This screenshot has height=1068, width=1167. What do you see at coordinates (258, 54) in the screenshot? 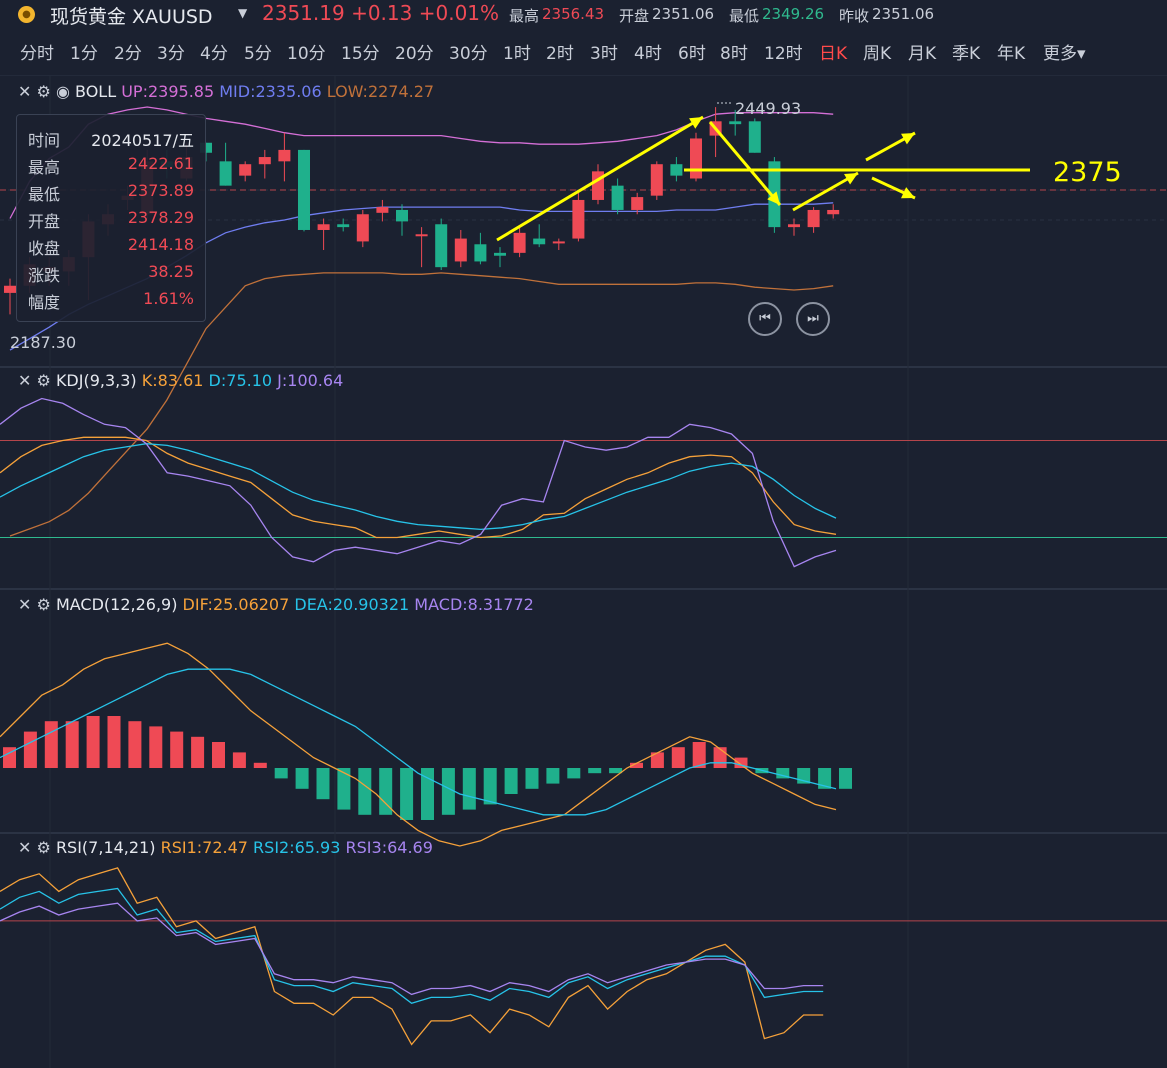
I see `timeframe-tab: 5分` at bounding box center [258, 54].